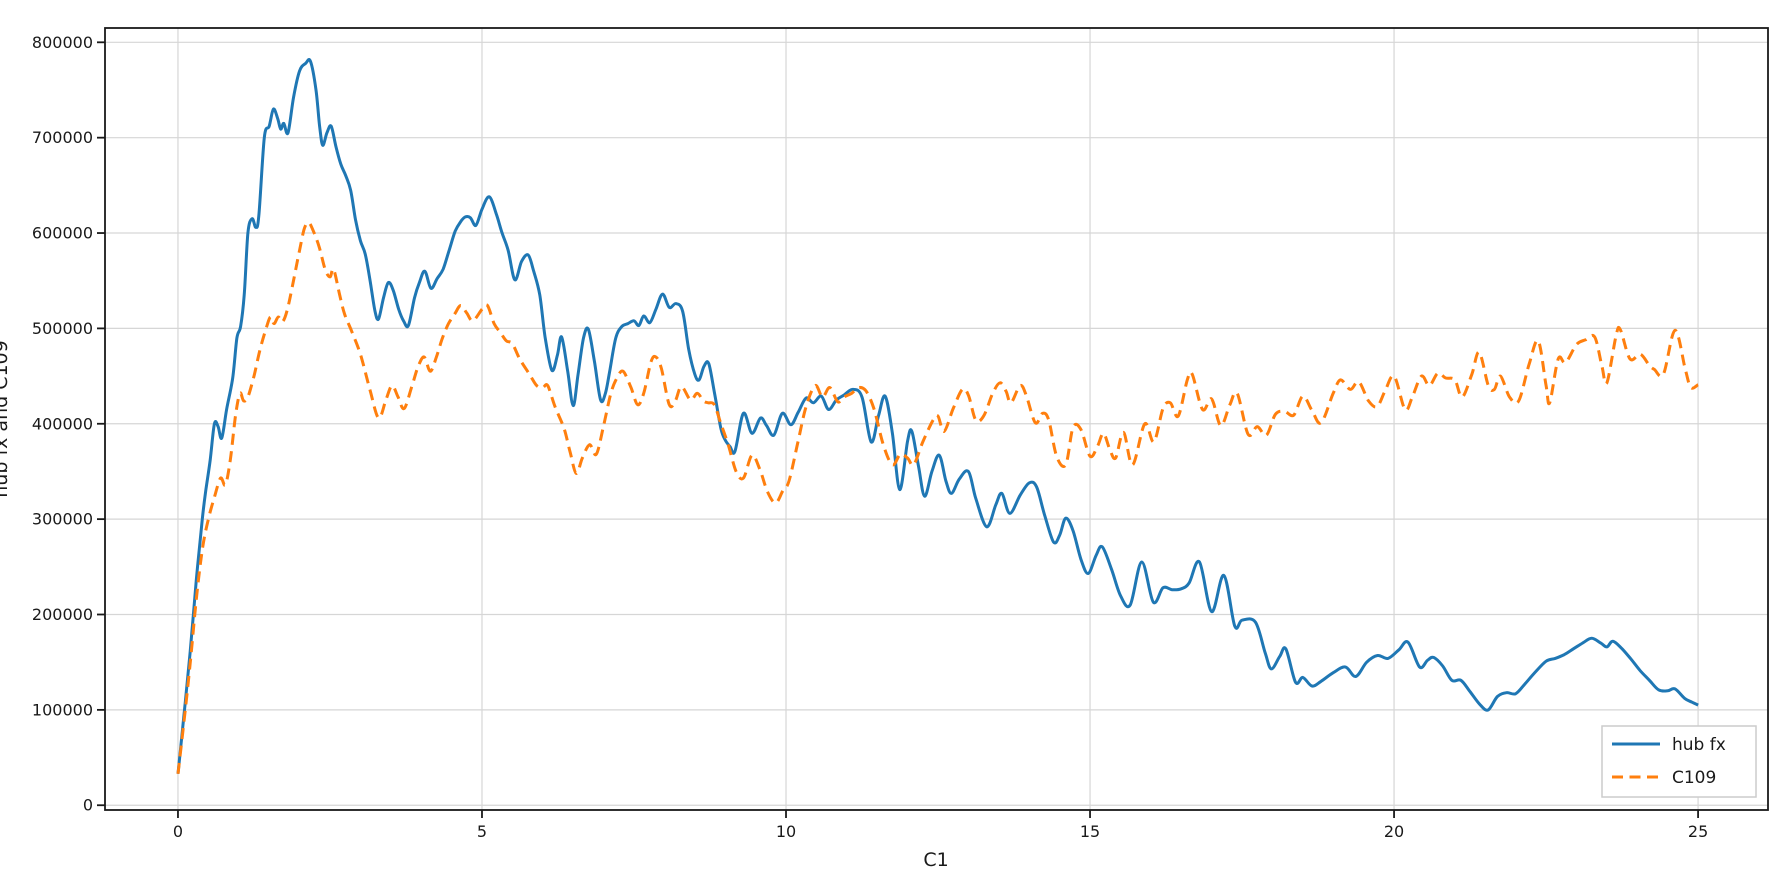 The image size is (1788, 878). I want to click on x-axis-label: C1, so click(935, 860).